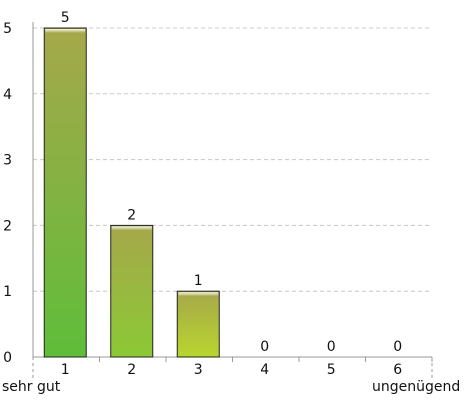 The width and height of the screenshot is (467, 405). What do you see at coordinates (264, 347) in the screenshot?
I see `data-label-4: 0` at bounding box center [264, 347].